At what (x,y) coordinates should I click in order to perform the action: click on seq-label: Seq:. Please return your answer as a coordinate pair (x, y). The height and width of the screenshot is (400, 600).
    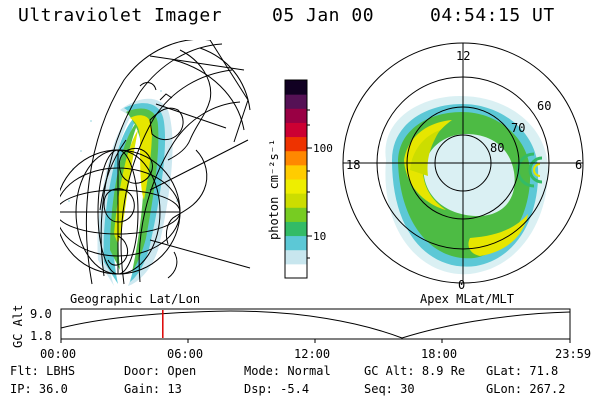
    Looking at the image, I should click on (378, 389).